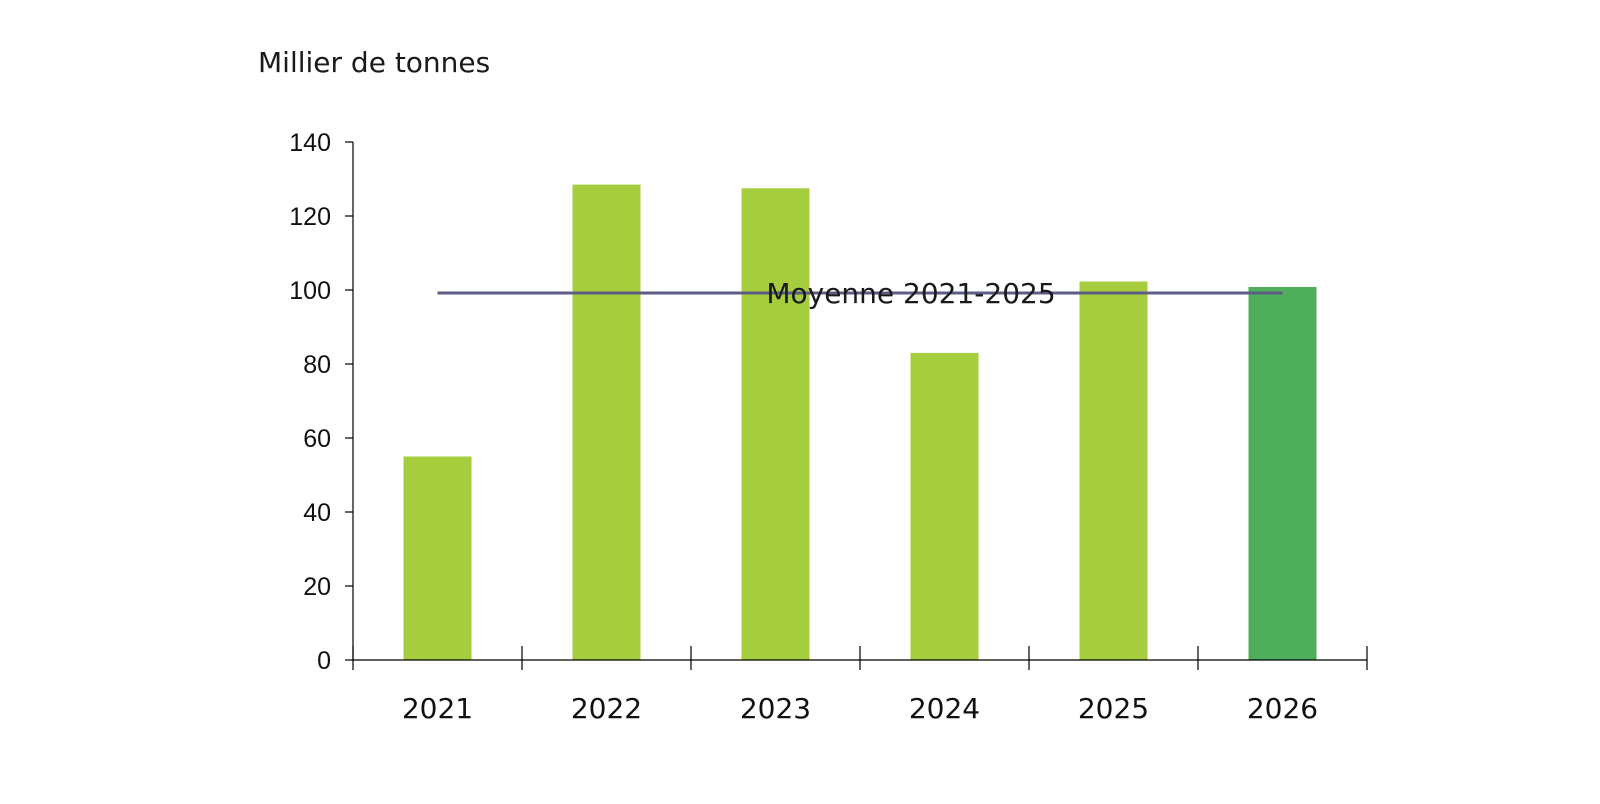  Describe the element at coordinates (317, 587) in the screenshot. I see `y-tick-label: 20` at that location.